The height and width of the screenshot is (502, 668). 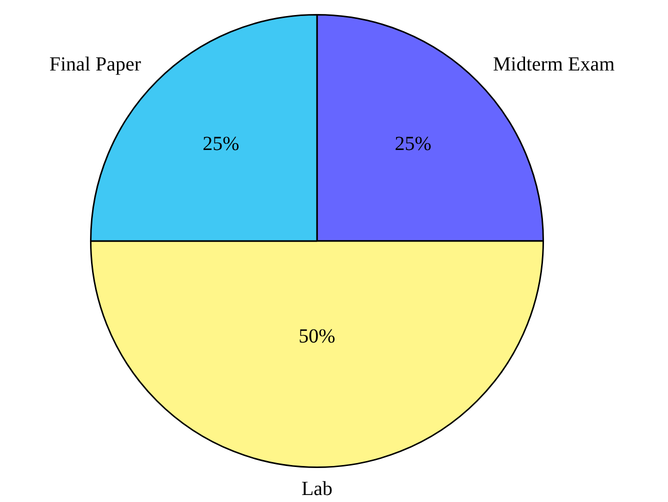 I want to click on slice-label: Final Paper, so click(x=95, y=64).